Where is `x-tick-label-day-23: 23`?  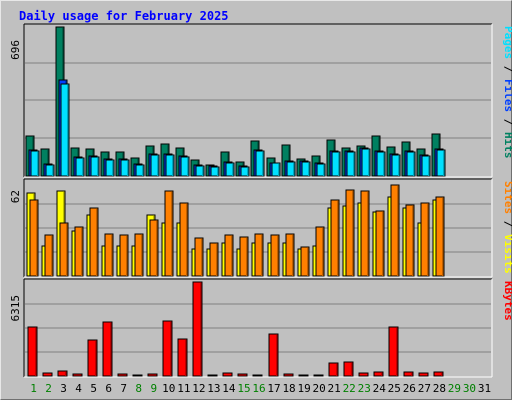
x-tick-label-day-23: 23 is located at coordinates (364, 388).